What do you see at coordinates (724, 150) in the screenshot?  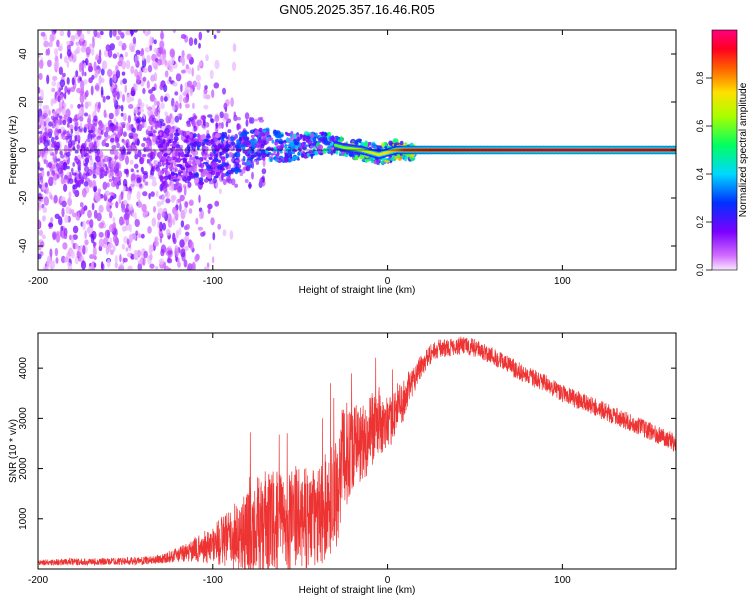 I see `colorbar-frame` at bounding box center [724, 150].